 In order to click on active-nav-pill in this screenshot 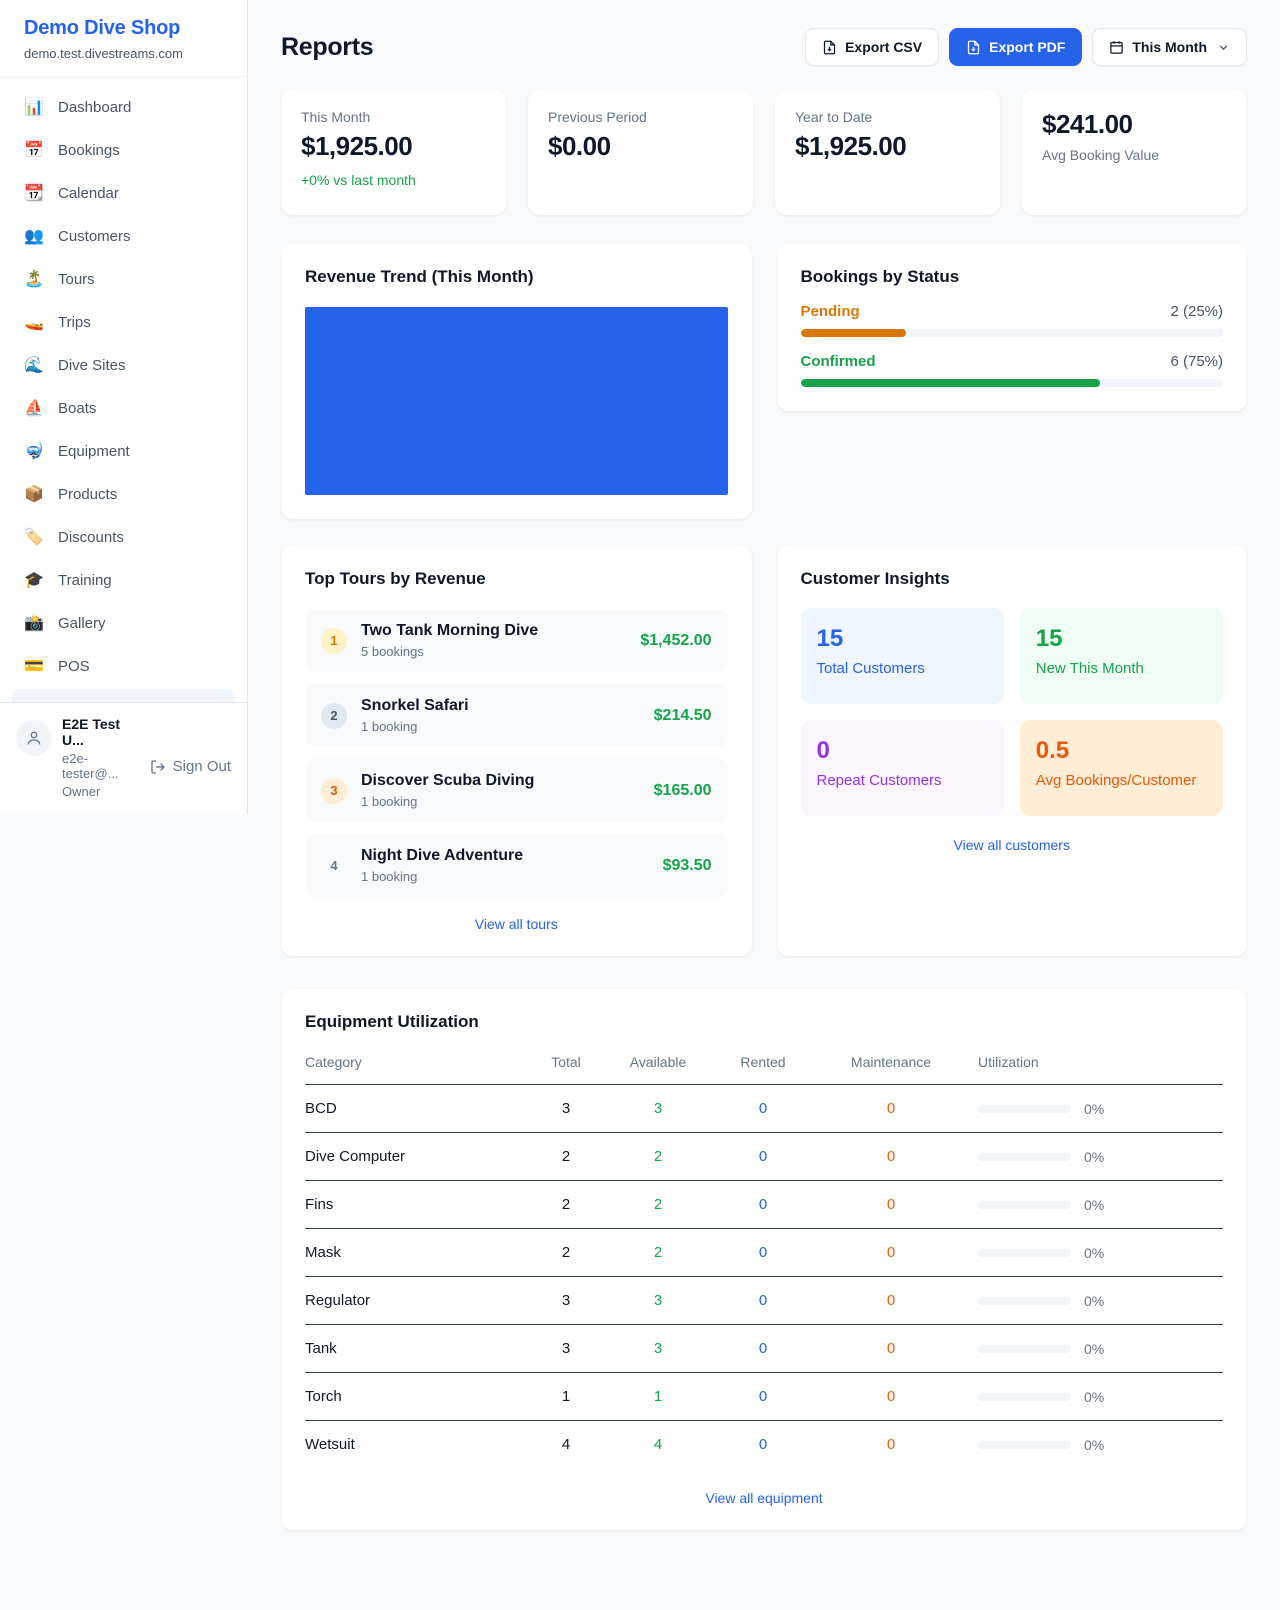, I will do `click(123, 695)`.